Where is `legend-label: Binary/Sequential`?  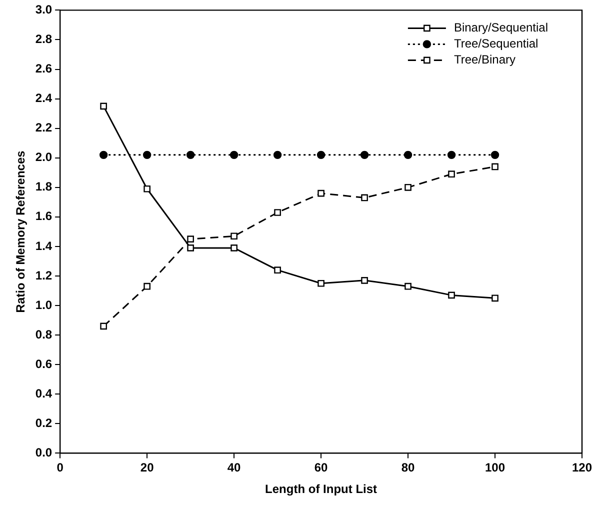 legend-label: Binary/Sequential is located at coordinates (501, 27).